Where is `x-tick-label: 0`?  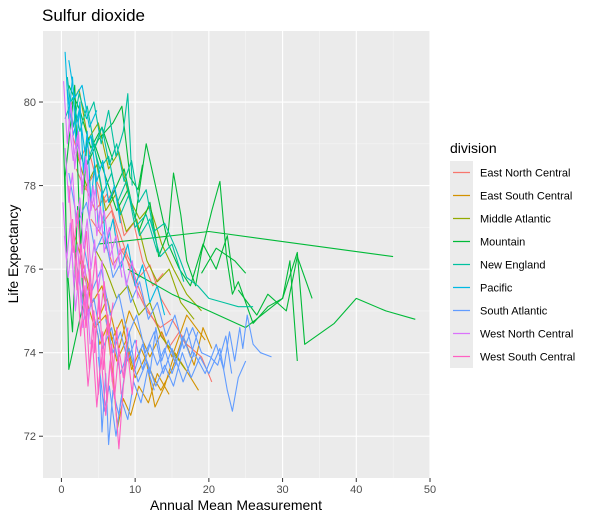 x-tick-label: 0 is located at coordinates (61, 490).